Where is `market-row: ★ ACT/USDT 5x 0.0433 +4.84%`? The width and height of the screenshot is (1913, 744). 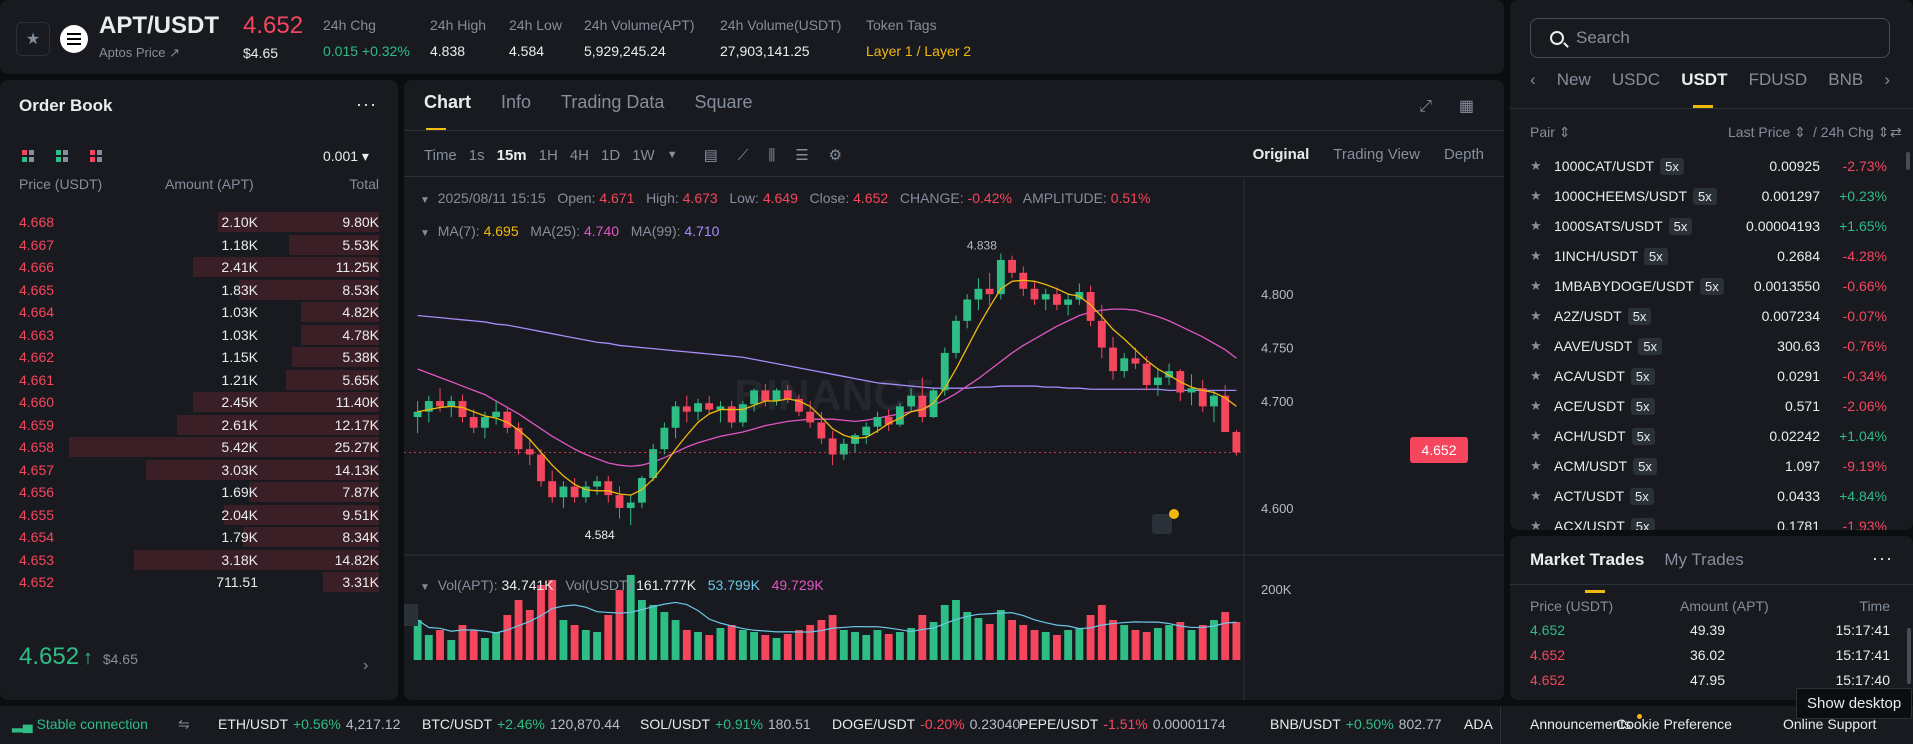 market-row: ★ ACT/USDT 5x 0.0433 +4.84% is located at coordinates (1711, 497).